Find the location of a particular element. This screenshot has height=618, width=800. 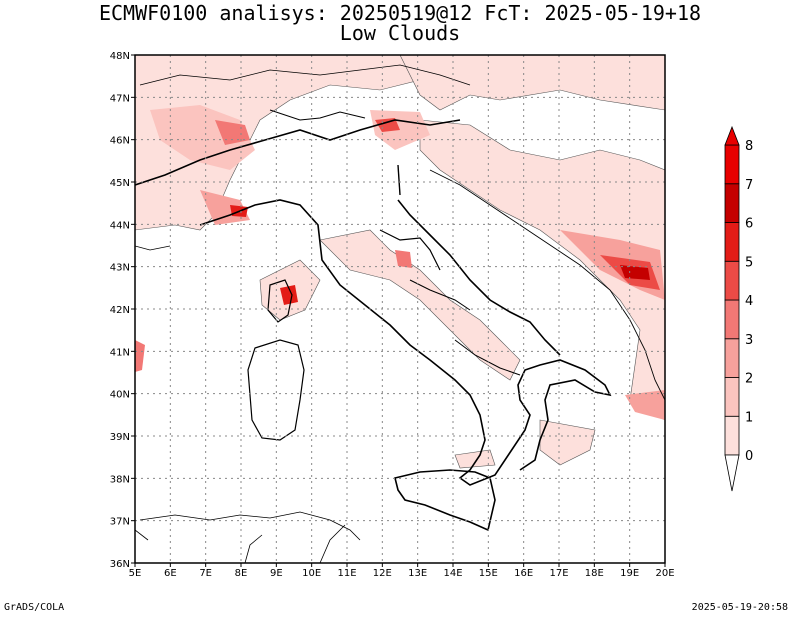

lon-label: 12E is located at coordinates (382, 573).